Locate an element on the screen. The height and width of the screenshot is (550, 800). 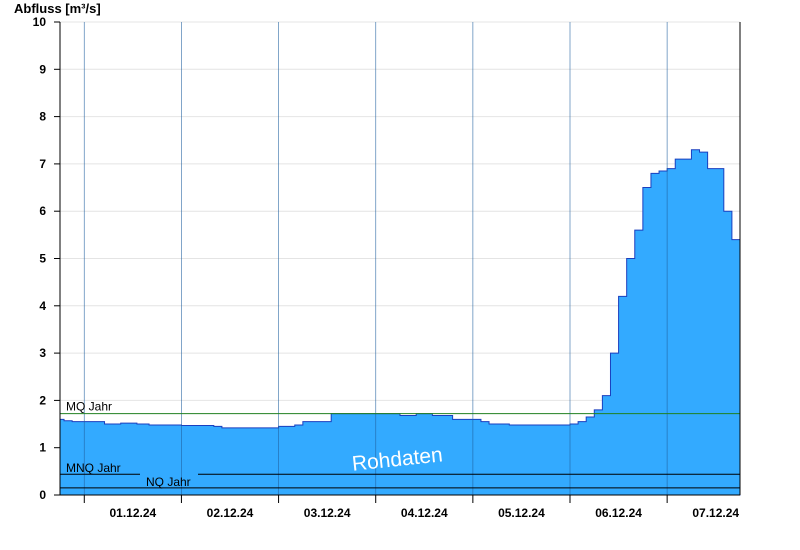
y-tick-label: 7 is located at coordinates (42, 164).